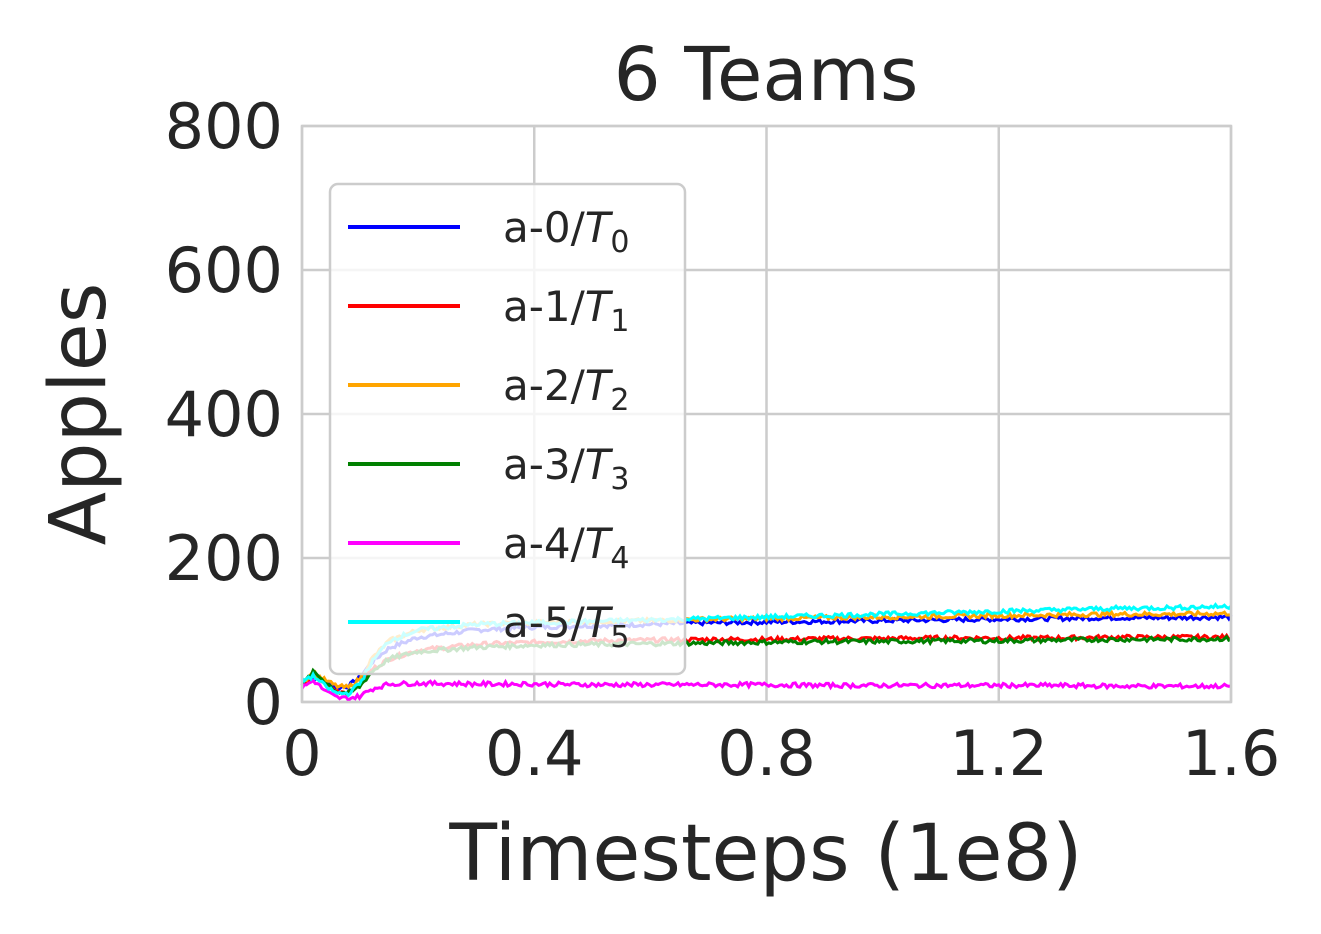 The height and width of the screenshot is (934, 1321). I want to click on x-axis-label: Timesteps (1e8), so click(765, 854).